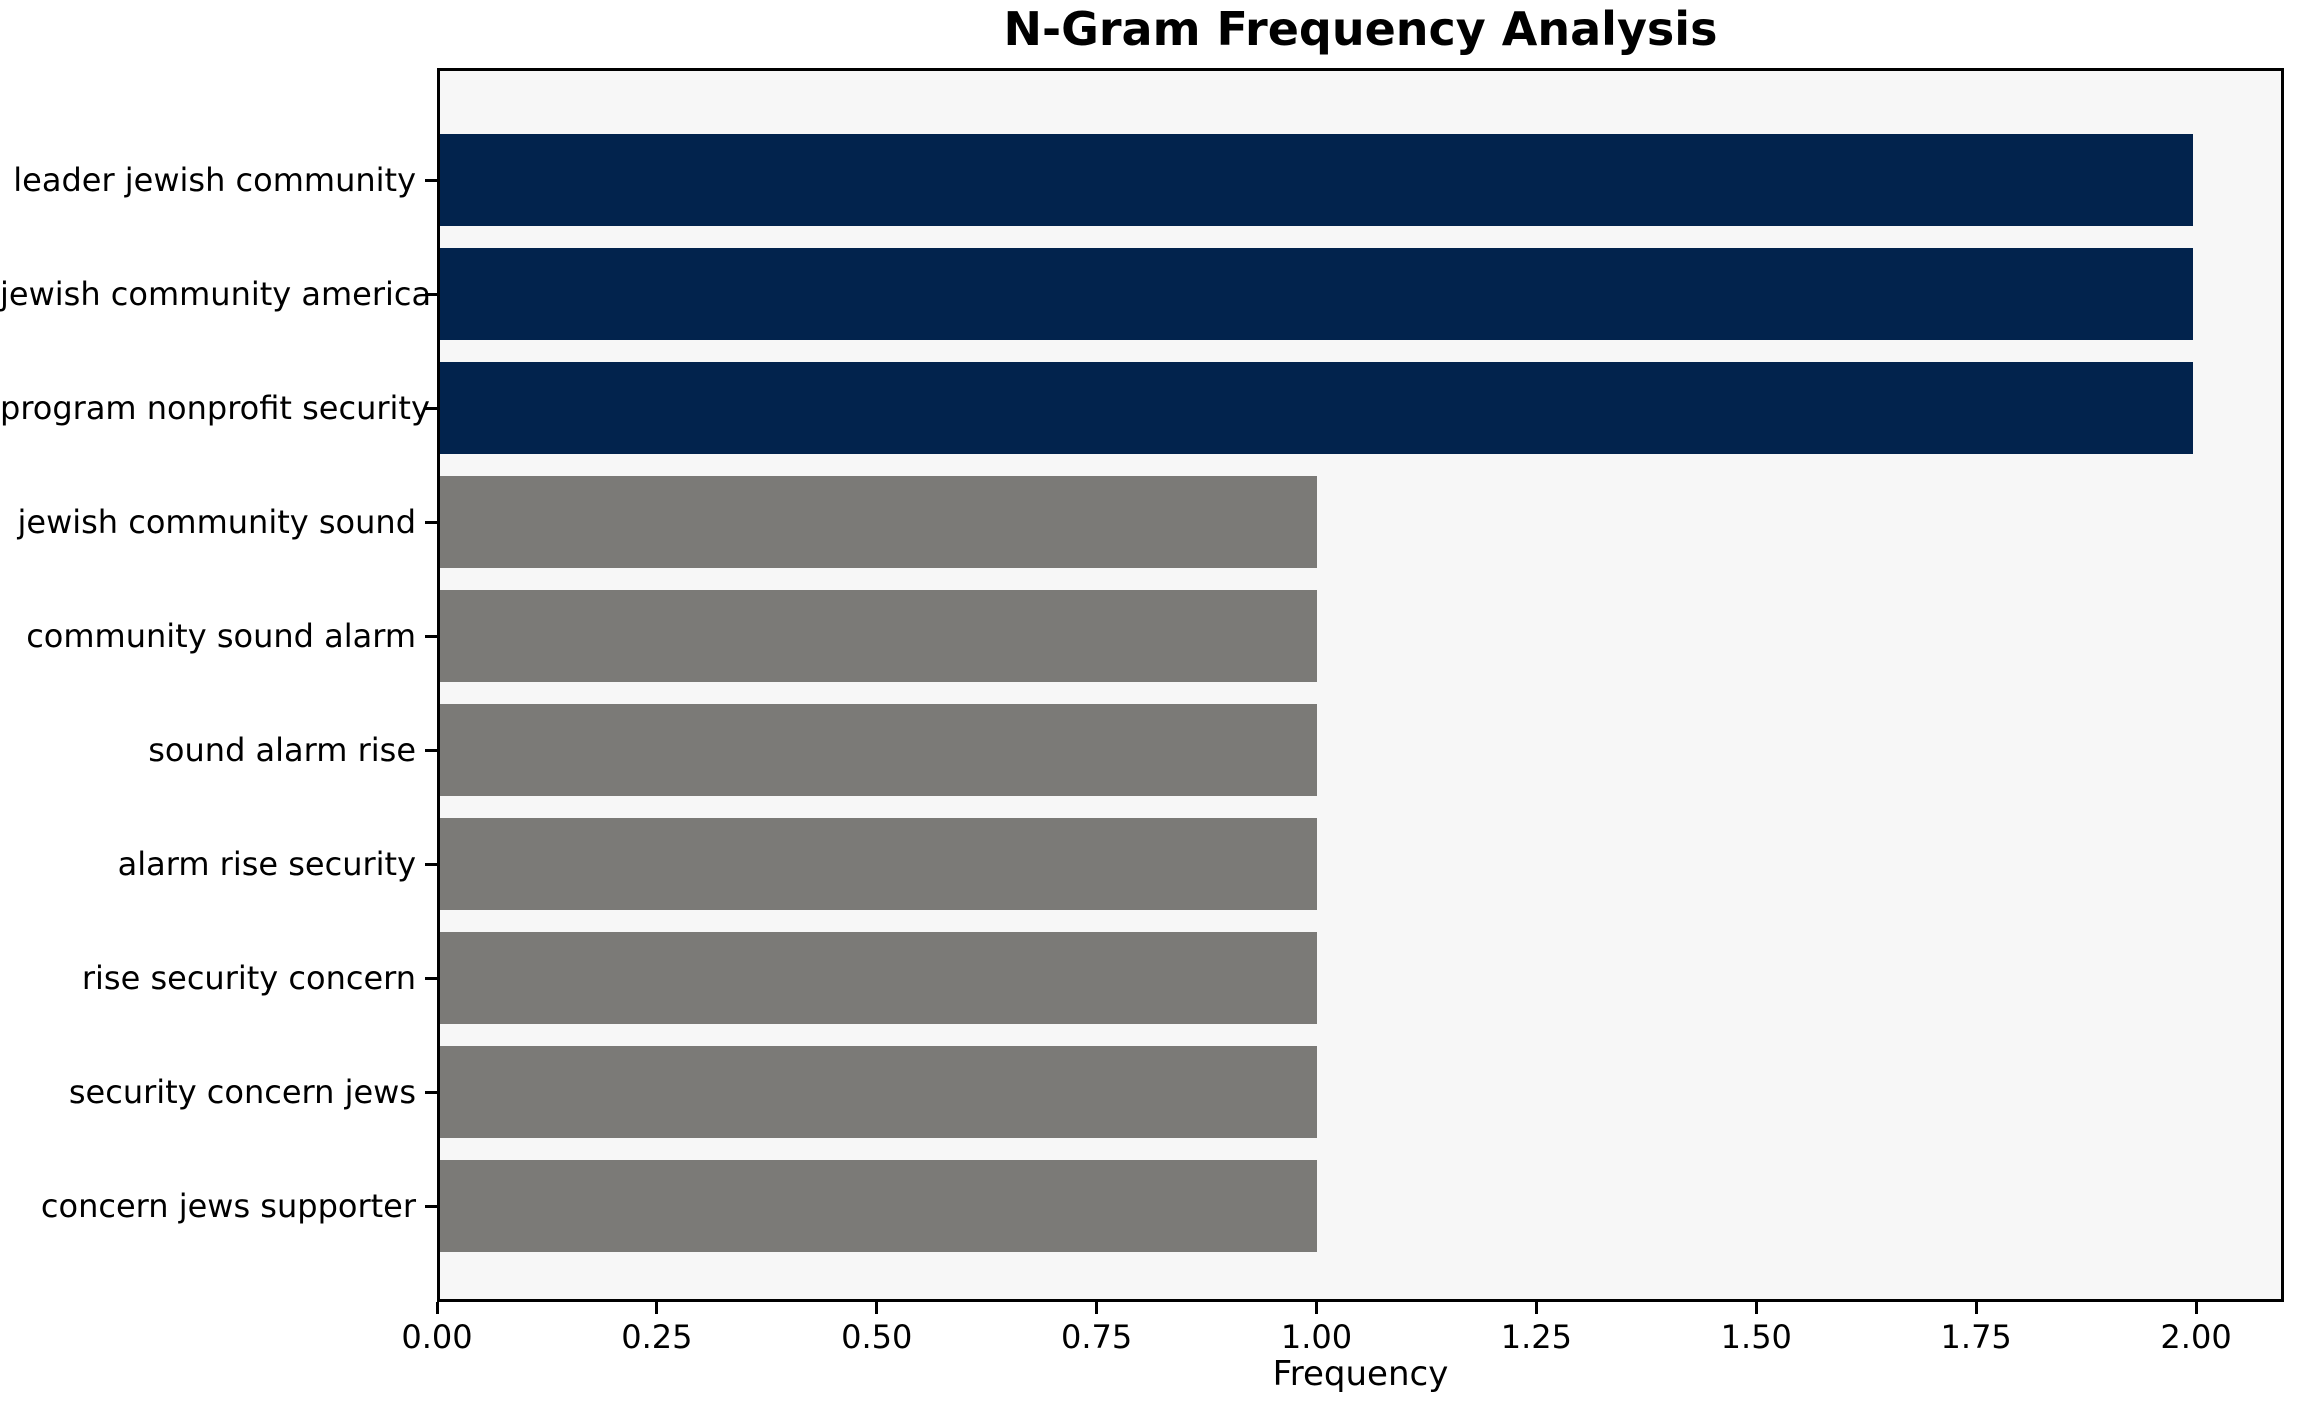 The width and height of the screenshot is (2310, 1414). What do you see at coordinates (214, 180) in the screenshot?
I see `y-tick-label: leader jewish community` at bounding box center [214, 180].